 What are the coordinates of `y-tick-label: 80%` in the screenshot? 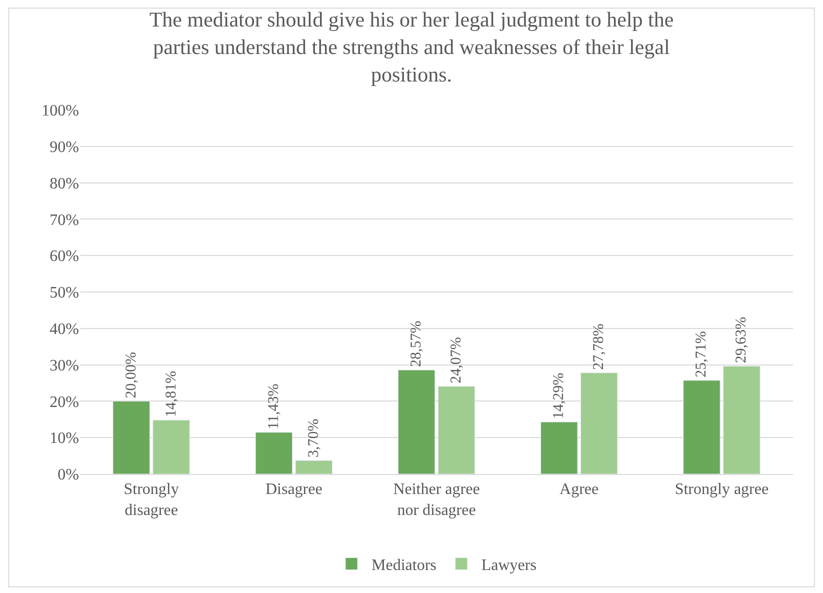 It's located at (64, 183).